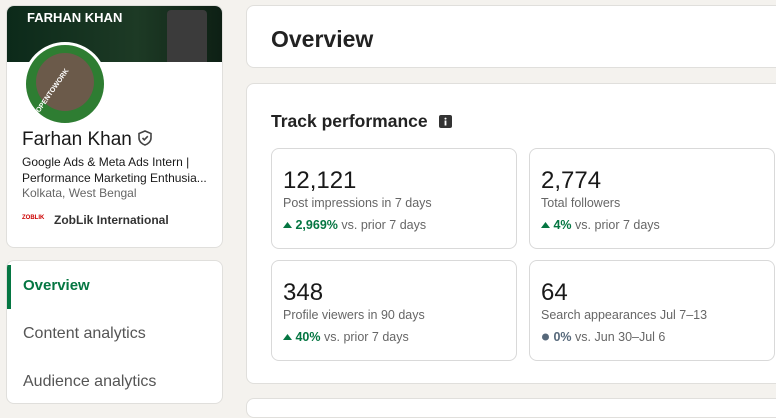  I want to click on metric-change: 2,969% vs. prior 7 days, so click(354, 225).